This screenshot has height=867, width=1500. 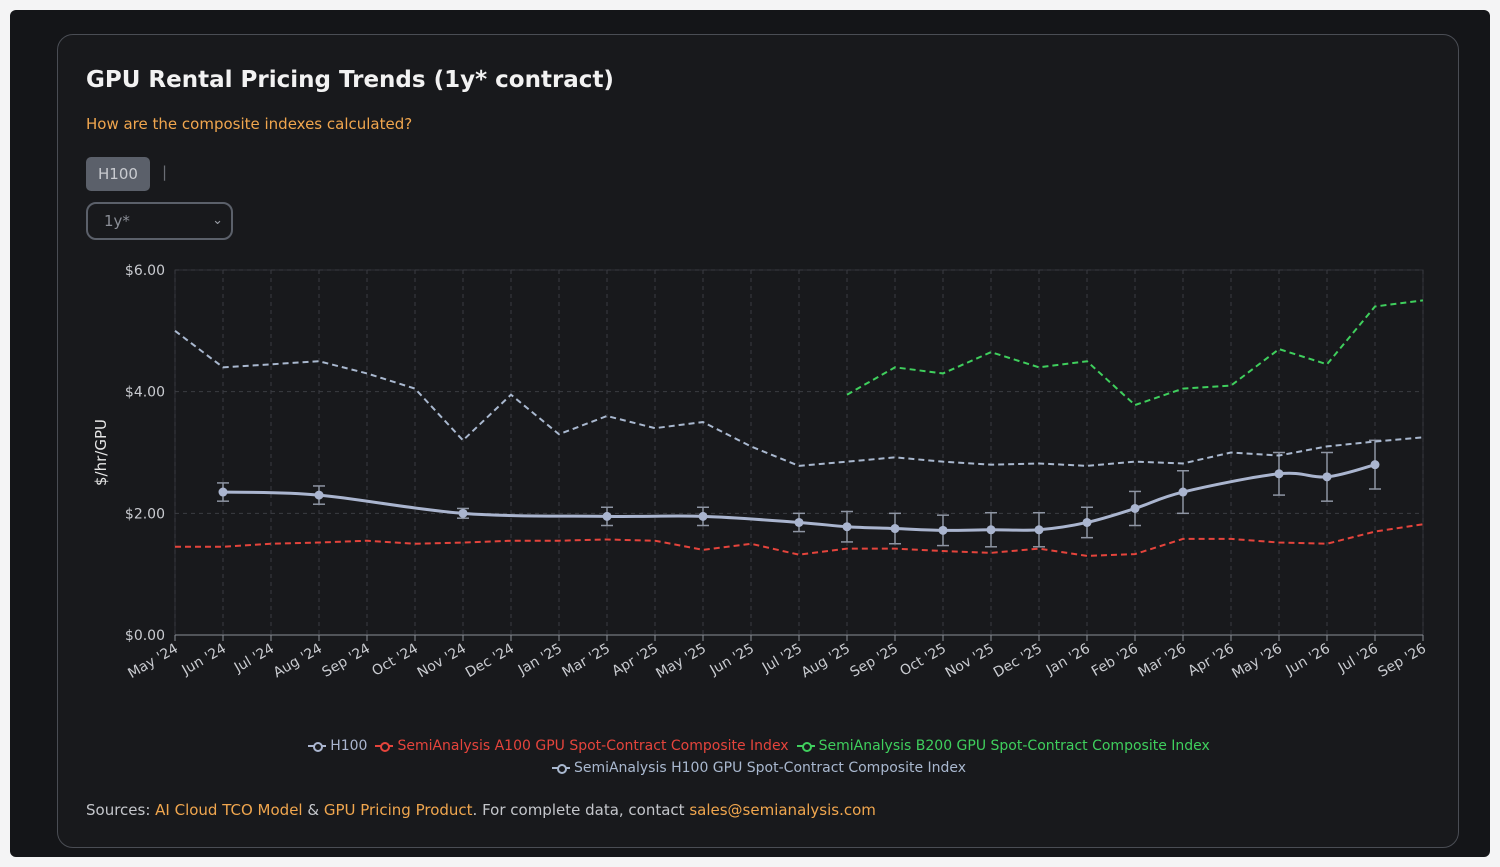 What do you see at coordinates (349, 746) in the screenshot?
I see `legend-label: H100` at bounding box center [349, 746].